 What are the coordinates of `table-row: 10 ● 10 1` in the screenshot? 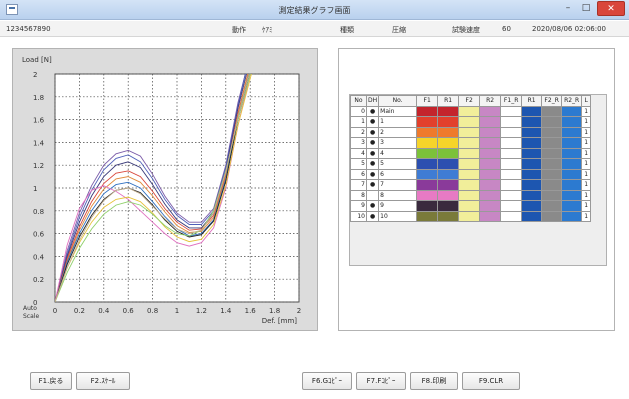 It's located at (471, 216).